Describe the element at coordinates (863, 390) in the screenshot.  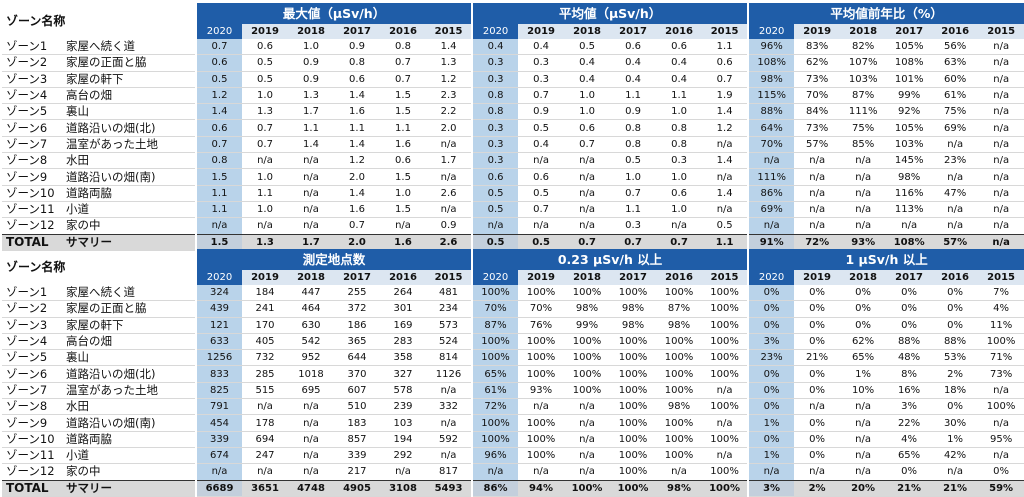
I see `value-cell: 10%` at that location.